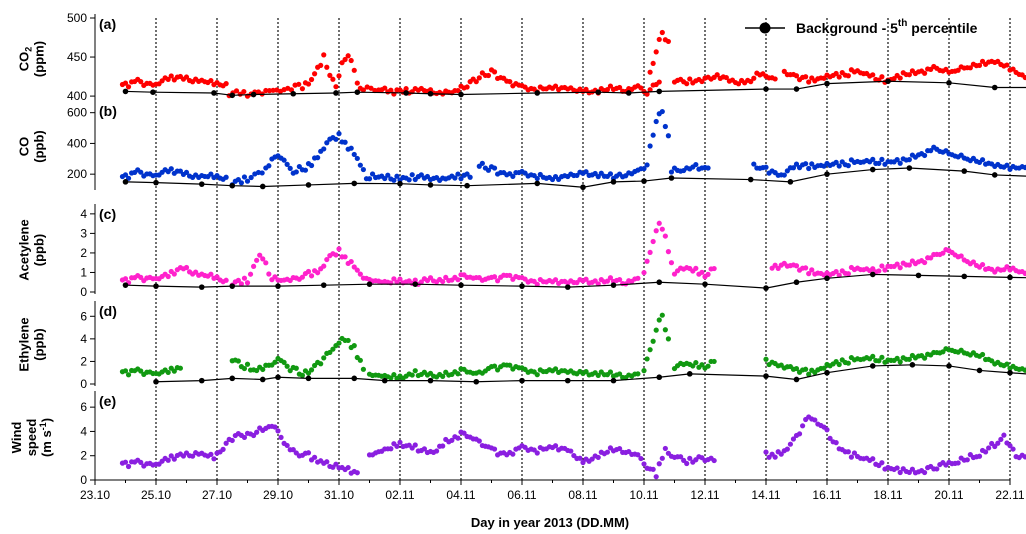  What do you see at coordinates (399, 495) in the screenshot?
I see `x-tick-label: 02.11` at bounding box center [399, 495].